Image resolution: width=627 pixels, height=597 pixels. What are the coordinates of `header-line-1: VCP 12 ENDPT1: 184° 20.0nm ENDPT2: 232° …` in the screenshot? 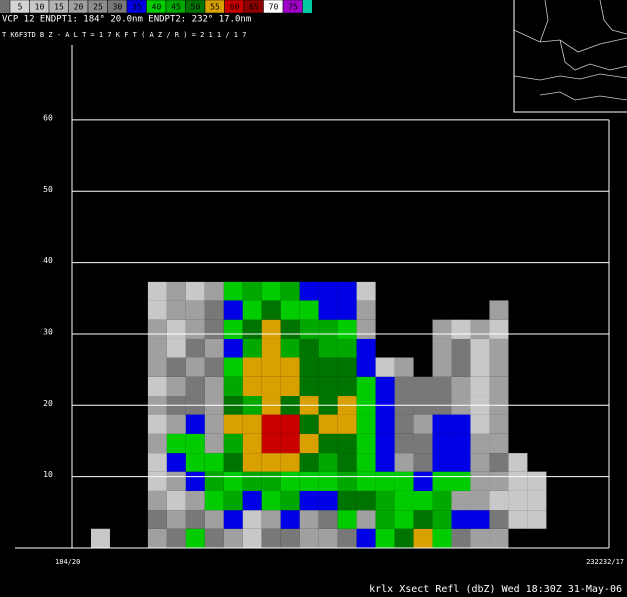 It's located at (126, 20).